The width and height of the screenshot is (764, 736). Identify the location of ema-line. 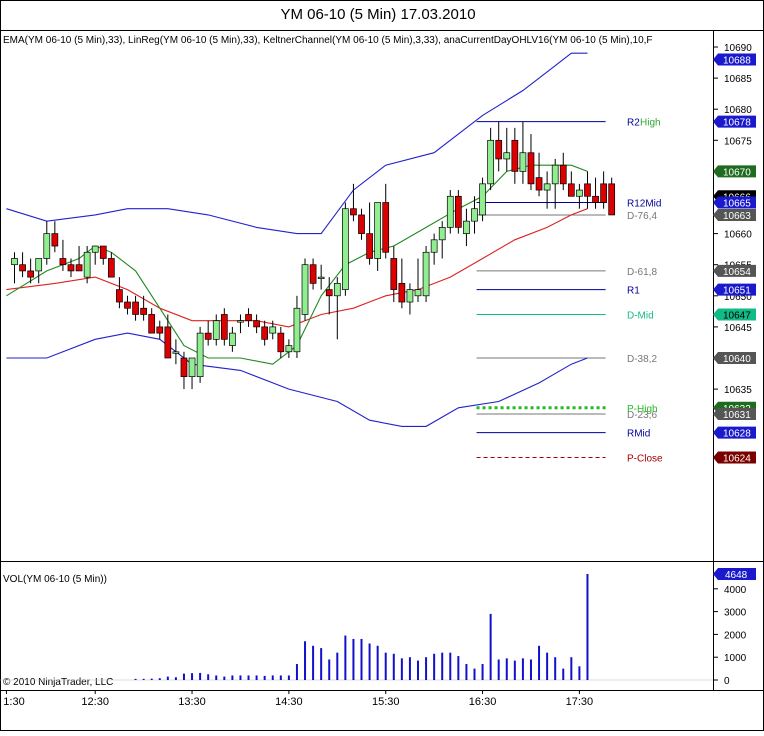
(297, 268).